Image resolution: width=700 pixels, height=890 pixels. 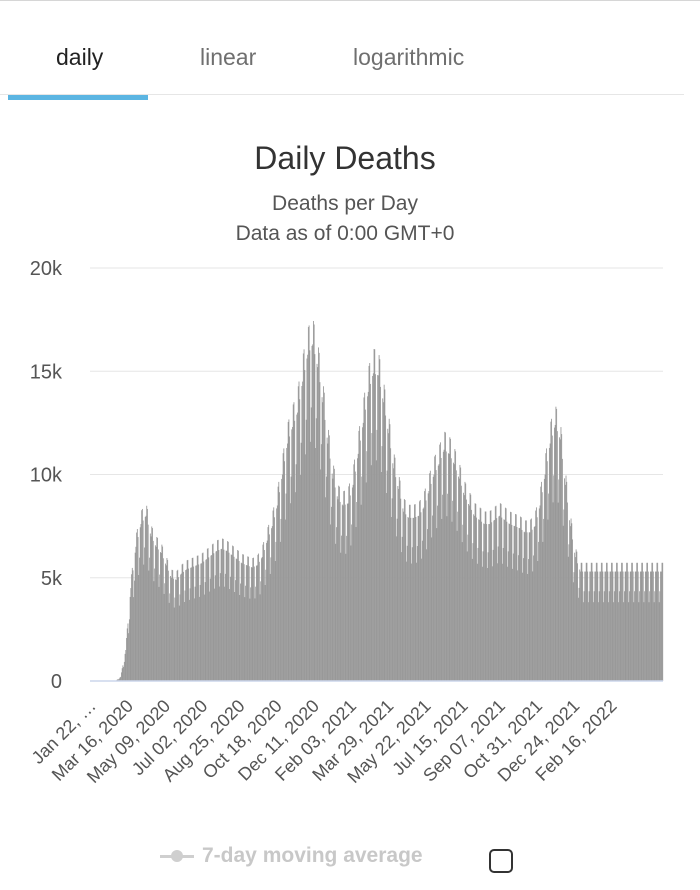 What do you see at coordinates (80, 57) in the screenshot?
I see `tab-daily: daily` at bounding box center [80, 57].